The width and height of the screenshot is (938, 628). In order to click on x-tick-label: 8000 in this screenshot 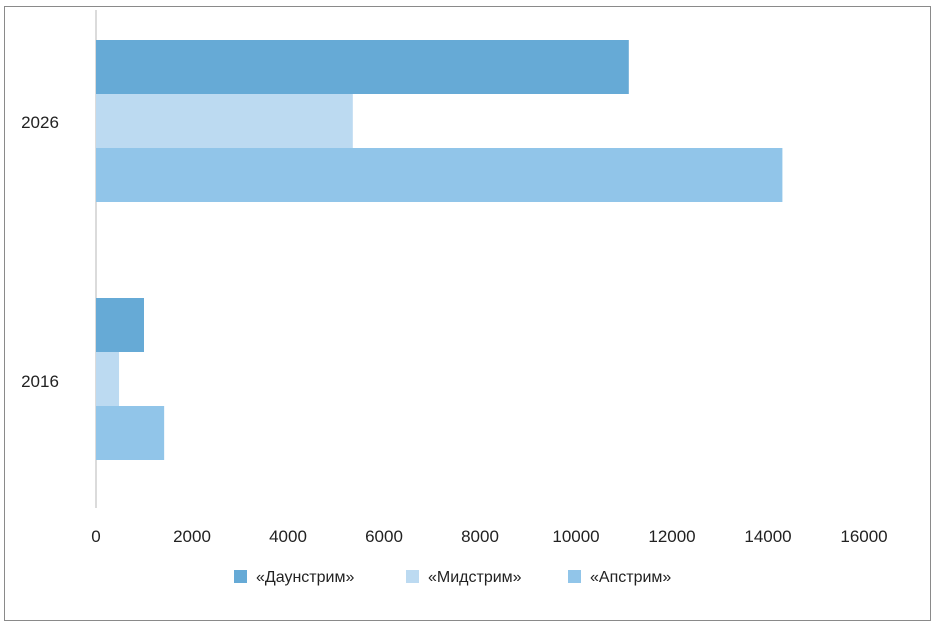, I will do `click(480, 536)`.